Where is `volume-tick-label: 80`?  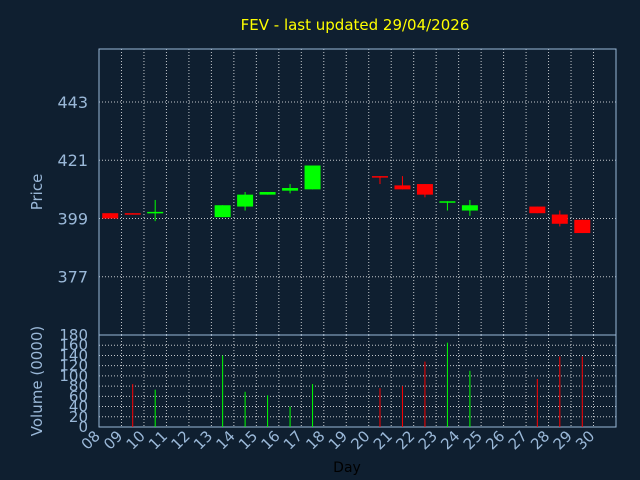
volume-tick-label: 80 is located at coordinates (78, 386).